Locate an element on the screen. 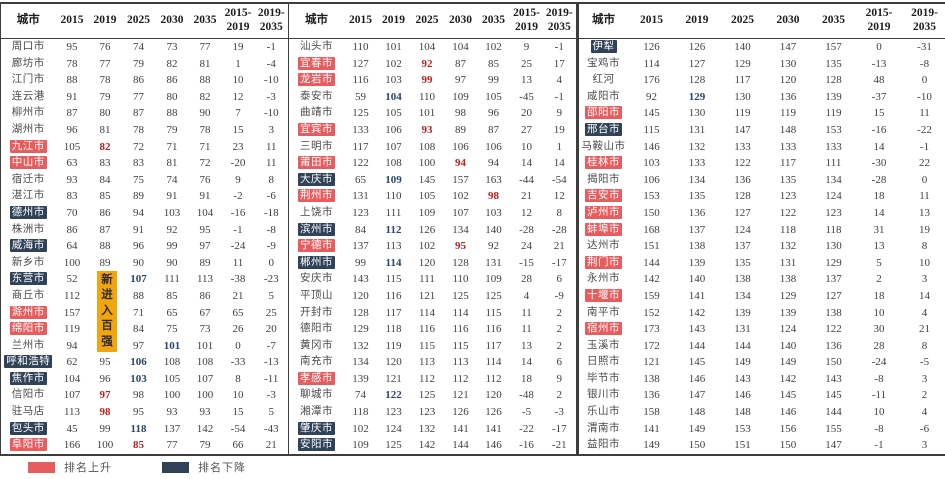 The height and width of the screenshot is (479, 945). rank-cell: 158 is located at coordinates (651, 412).